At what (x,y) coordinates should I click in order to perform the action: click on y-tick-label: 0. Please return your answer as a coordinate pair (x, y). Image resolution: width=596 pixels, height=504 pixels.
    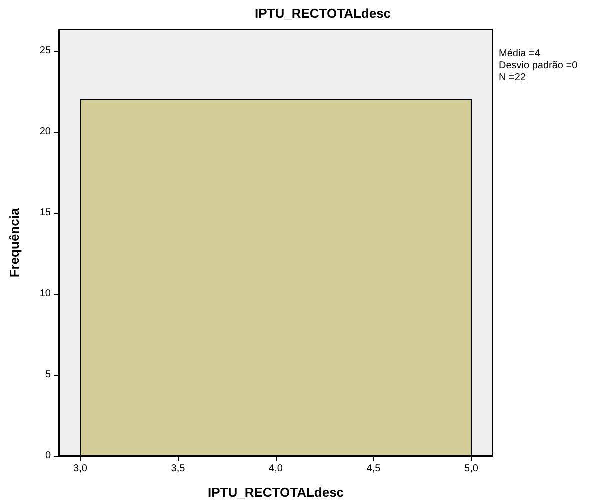
    Looking at the image, I should click on (48, 456).